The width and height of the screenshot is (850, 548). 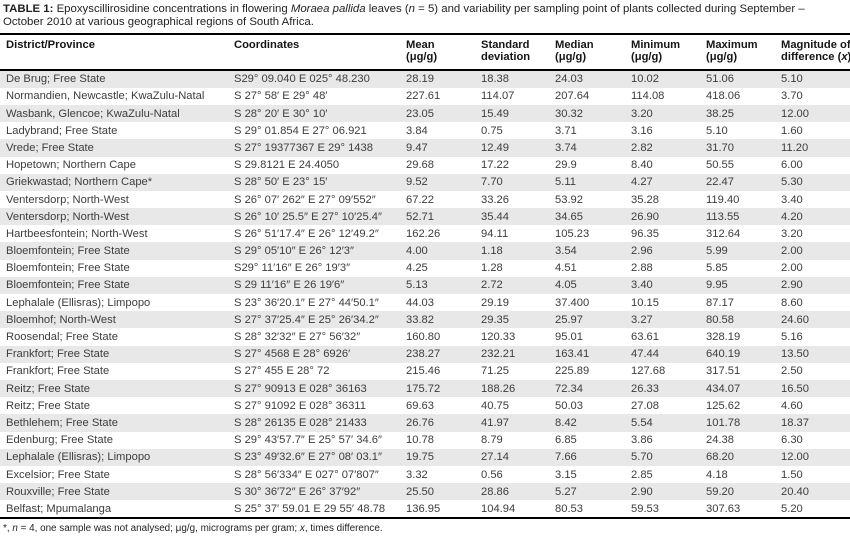 I want to click on col-header-minimum: Minimum (μg/g), so click(x=664, y=52).